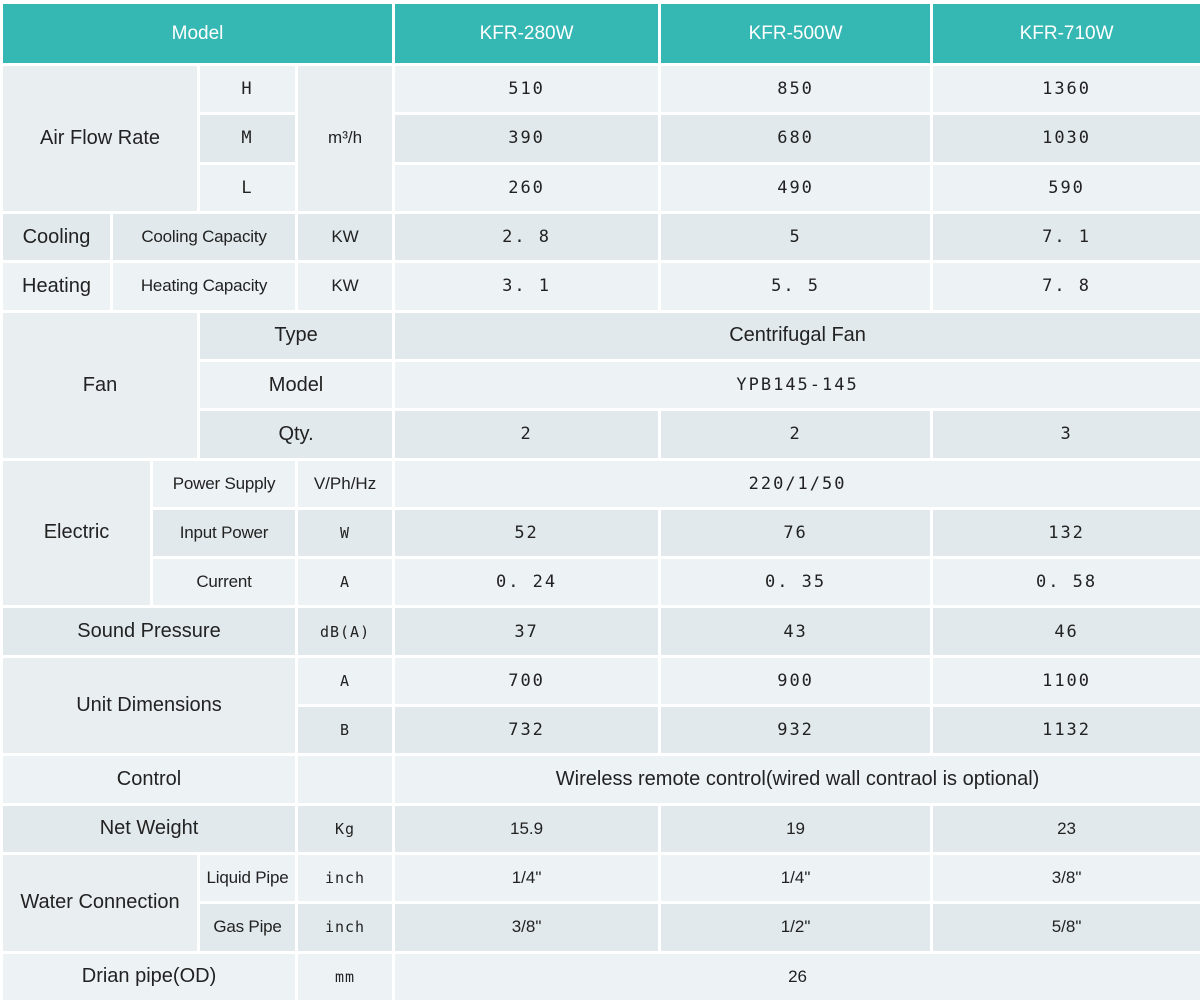 Image resolution: width=1200 pixels, height=1004 pixels. I want to click on row-sound-pressure: Sound Pressure dB(A) 37 43 46, so click(600, 631).